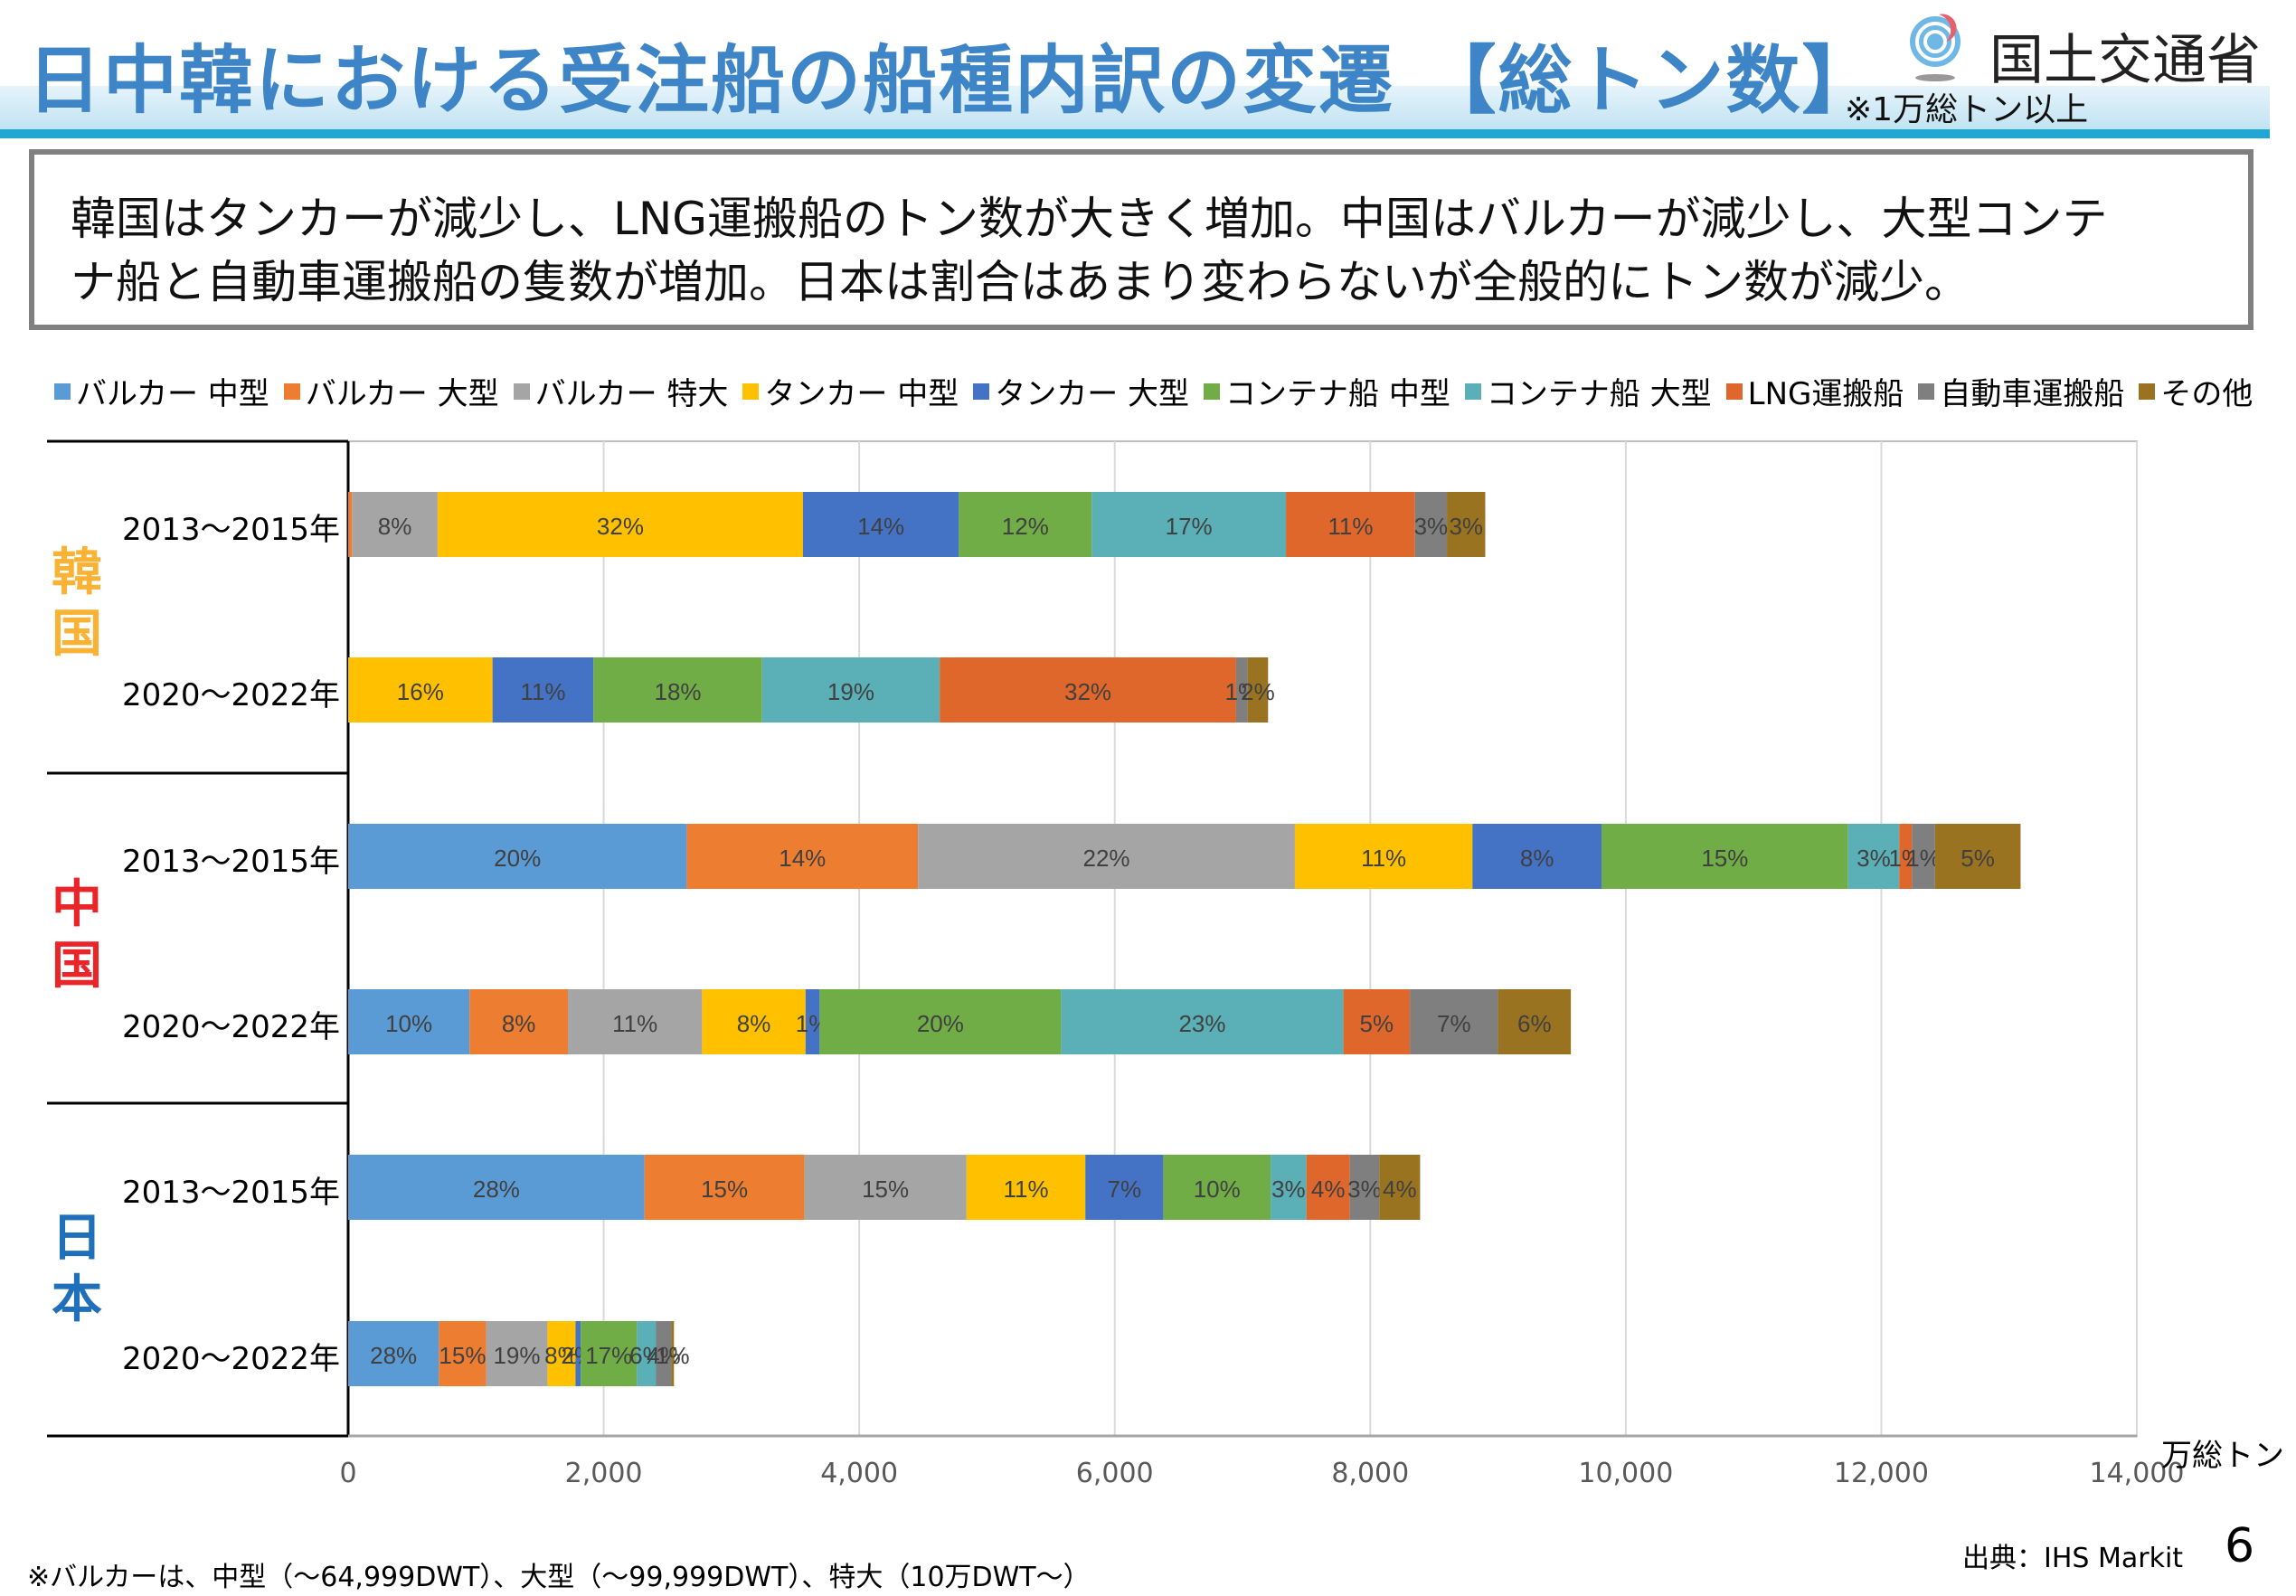 The height and width of the screenshot is (1596, 2296). I want to click on header-accent-line, so click(1135, 133).